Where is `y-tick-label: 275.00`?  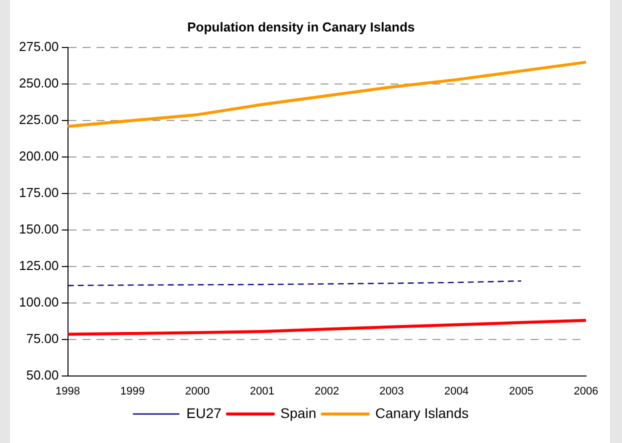 y-tick-label: 275.00 is located at coordinates (38, 46).